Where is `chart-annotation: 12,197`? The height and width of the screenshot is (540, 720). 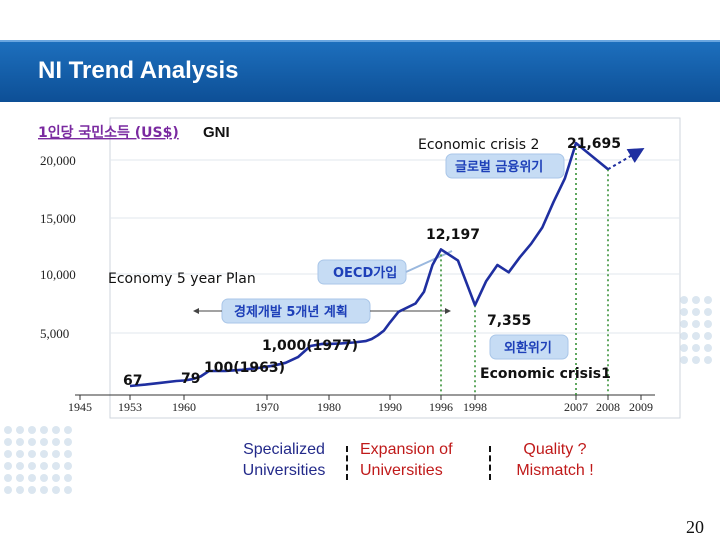 chart-annotation: 12,197 is located at coordinates (453, 235).